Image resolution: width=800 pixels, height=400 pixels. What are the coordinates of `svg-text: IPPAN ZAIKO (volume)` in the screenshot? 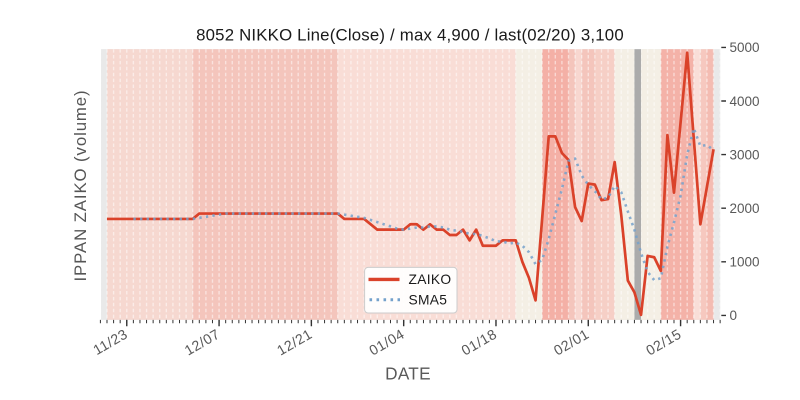 It's located at (80, 185).